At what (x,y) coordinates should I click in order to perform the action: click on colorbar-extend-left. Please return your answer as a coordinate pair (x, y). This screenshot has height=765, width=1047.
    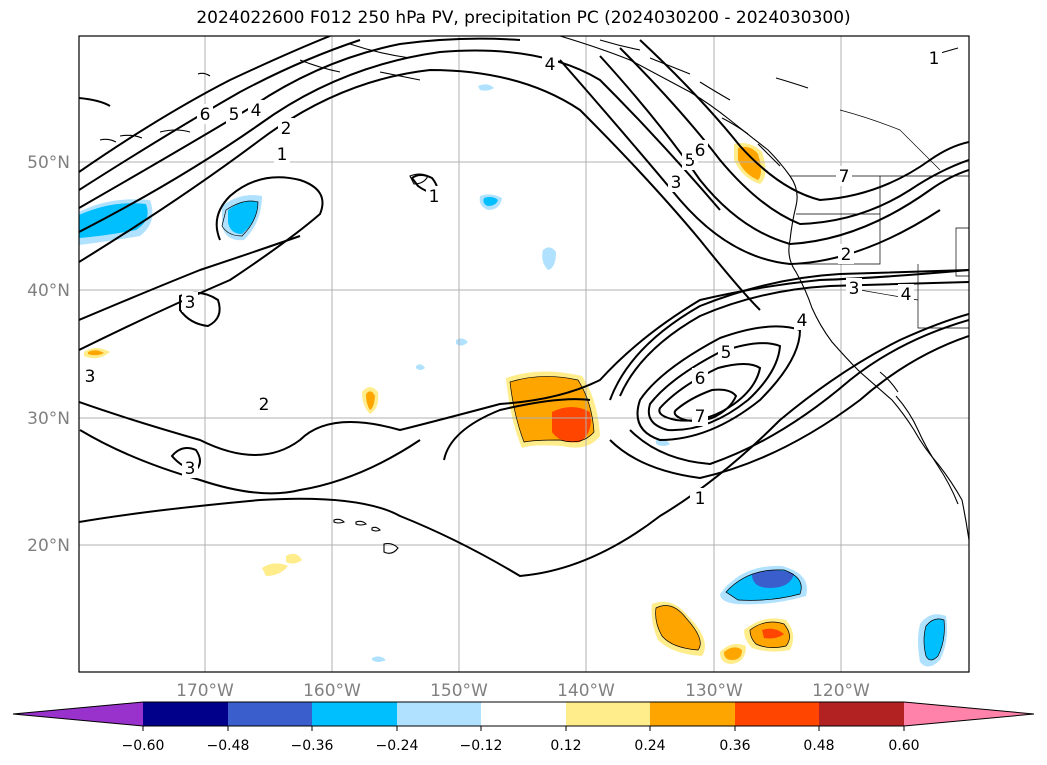
    Looking at the image, I should click on (78, 714).